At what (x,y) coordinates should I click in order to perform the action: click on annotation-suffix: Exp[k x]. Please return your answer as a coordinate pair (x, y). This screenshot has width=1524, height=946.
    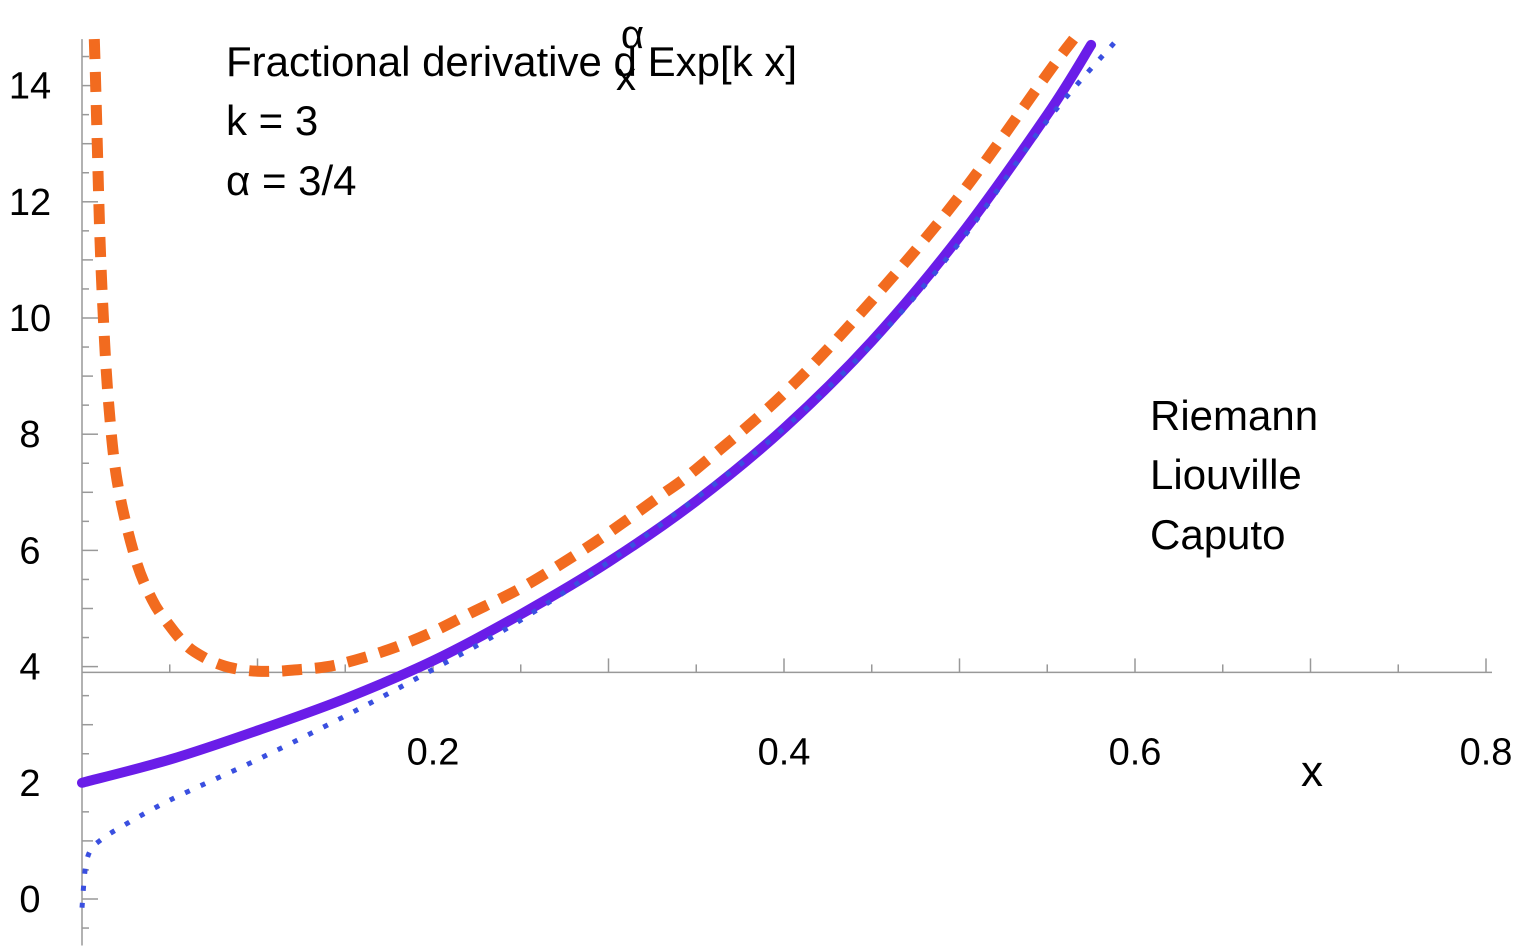
    Looking at the image, I should click on (716, 61).